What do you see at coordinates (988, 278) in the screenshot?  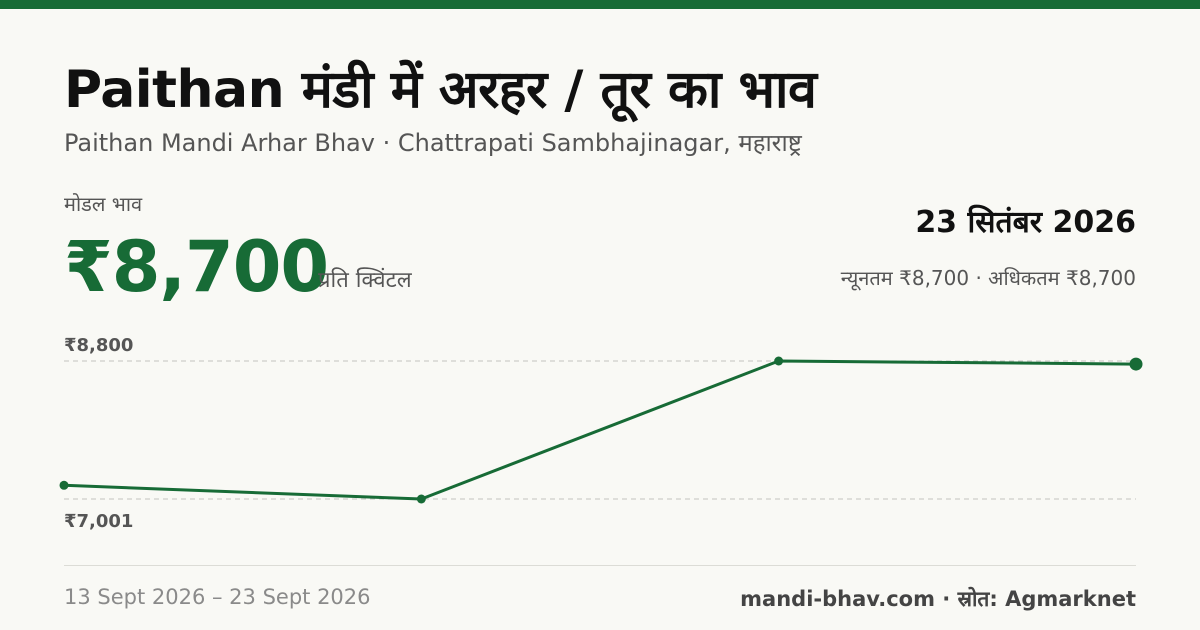 I see `min-max-range: न्यूनतम ₹8,700 · अधिकतम ₹8,700` at bounding box center [988, 278].